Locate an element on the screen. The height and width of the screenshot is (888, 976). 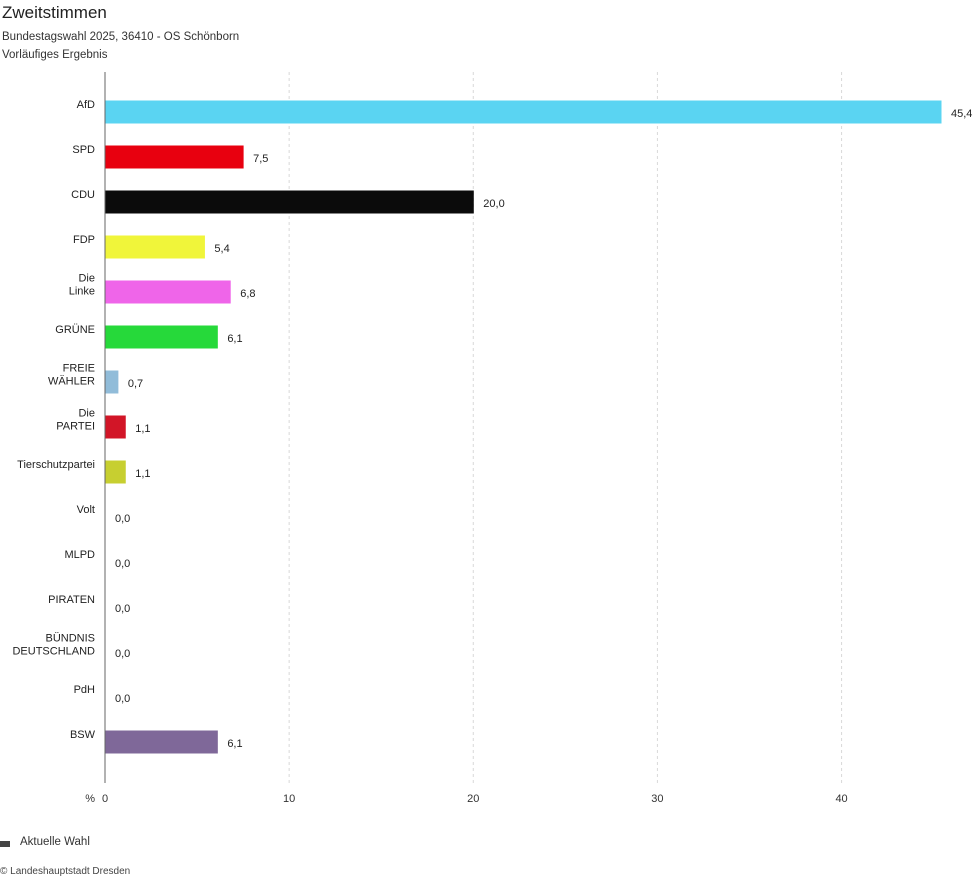
category-label: BÜNDNIS is located at coordinates (70, 639).